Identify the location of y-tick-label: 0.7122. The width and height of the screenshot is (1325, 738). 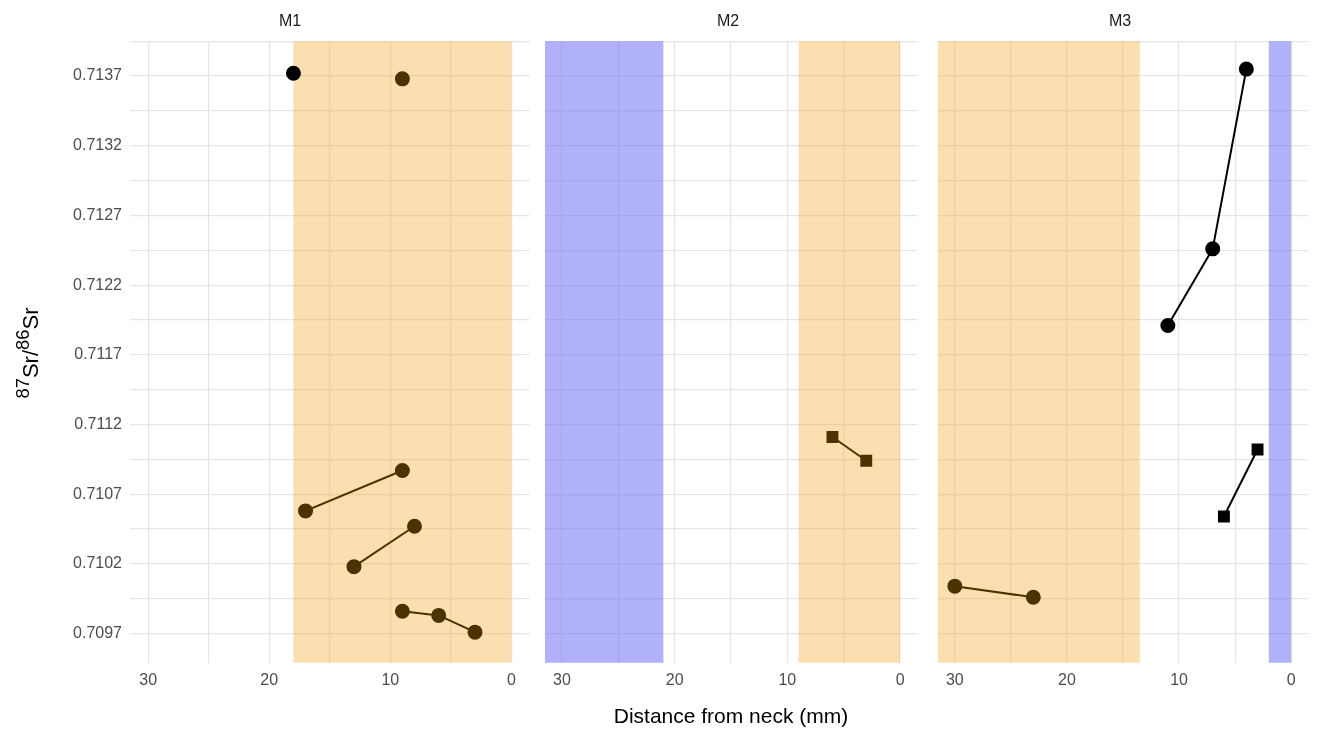
(98, 284).